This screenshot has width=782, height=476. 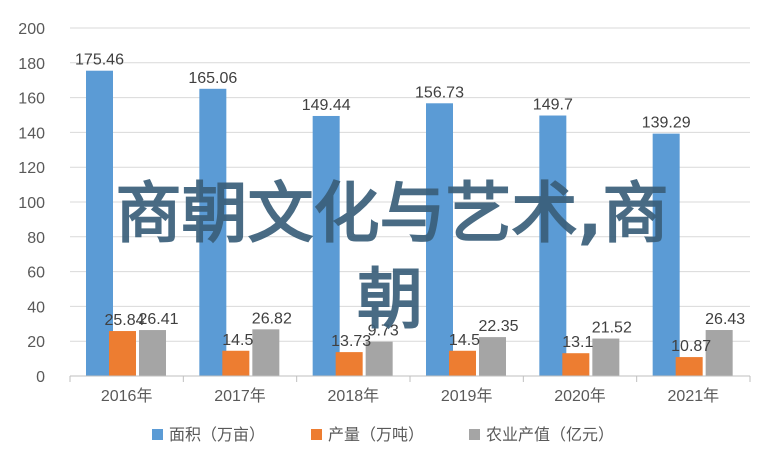 What do you see at coordinates (376, 434) in the screenshot?
I see `legend-label: 产量（万吨）` at bounding box center [376, 434].